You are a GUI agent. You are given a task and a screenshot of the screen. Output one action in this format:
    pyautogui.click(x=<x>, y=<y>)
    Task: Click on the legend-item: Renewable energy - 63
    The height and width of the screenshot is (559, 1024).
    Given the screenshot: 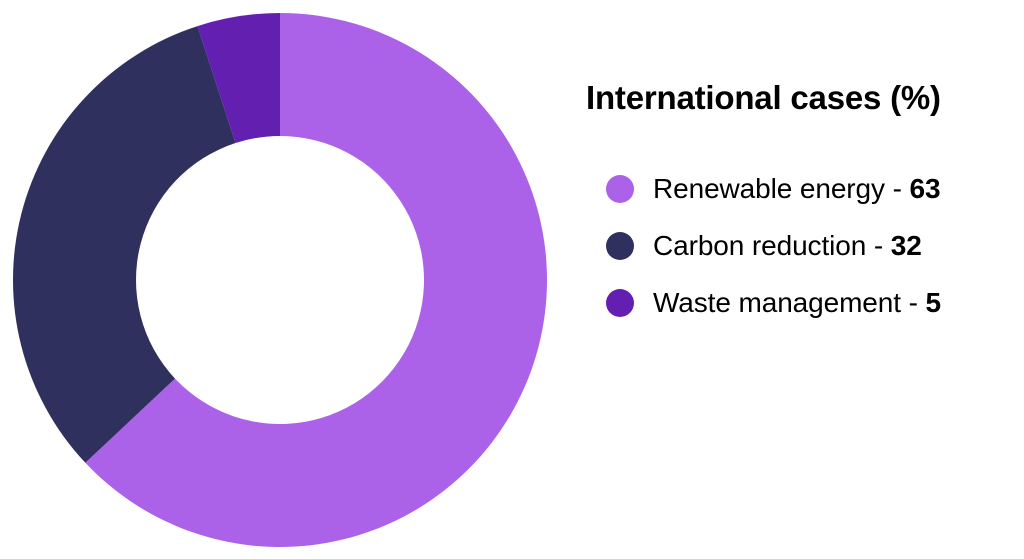 What is the action you would take?
    pyautogui.click(x=805, y=188)
    